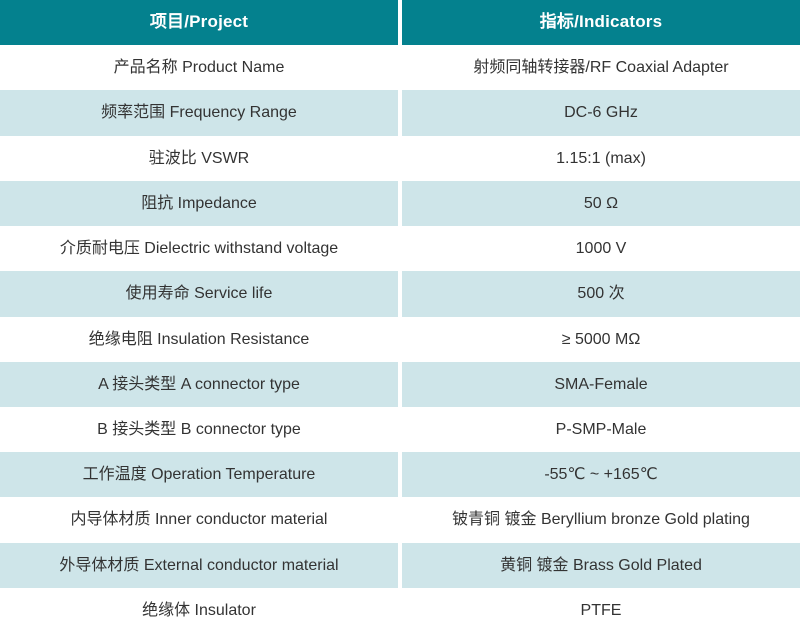 This screenshot has height=633, width=800. I want to click on header-indicators: 指标/Indicators, so click(601, 23).